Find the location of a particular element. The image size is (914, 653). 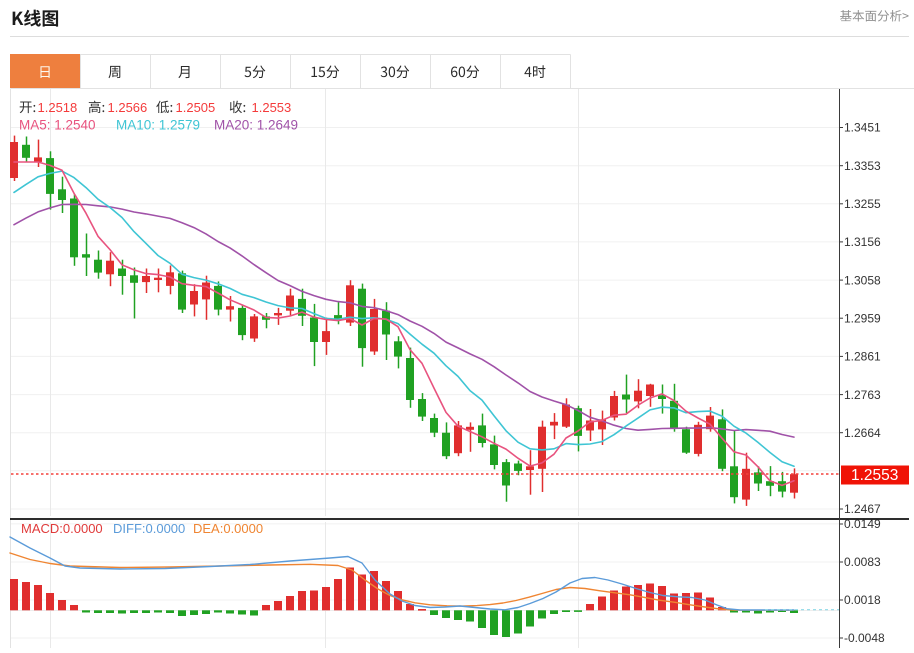

svg-text: 1.2566 is located at coordinates (128, 107).